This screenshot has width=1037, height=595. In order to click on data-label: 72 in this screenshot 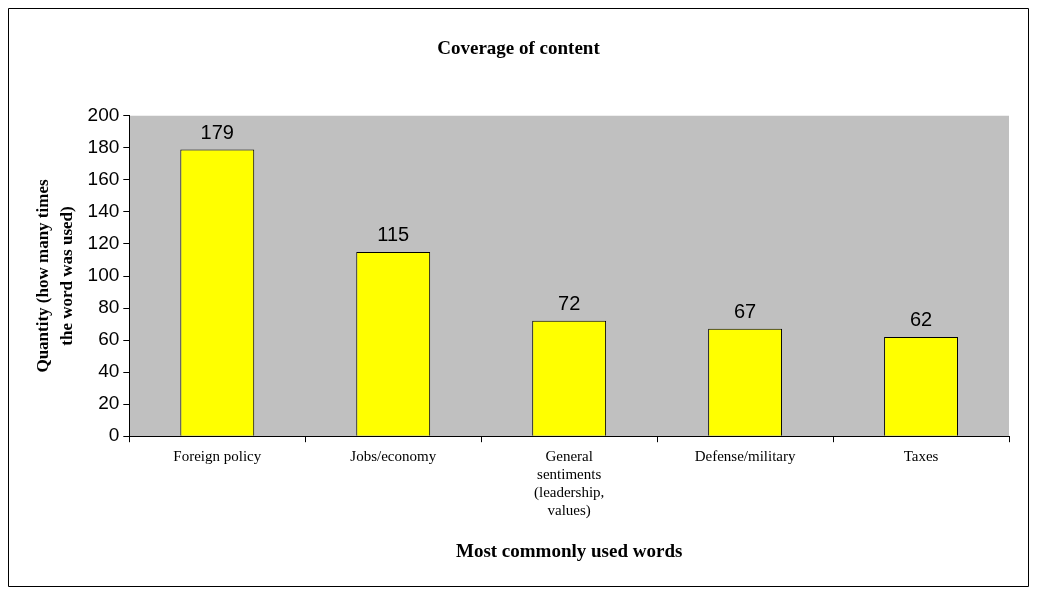, I will do `click(569, 303)`.